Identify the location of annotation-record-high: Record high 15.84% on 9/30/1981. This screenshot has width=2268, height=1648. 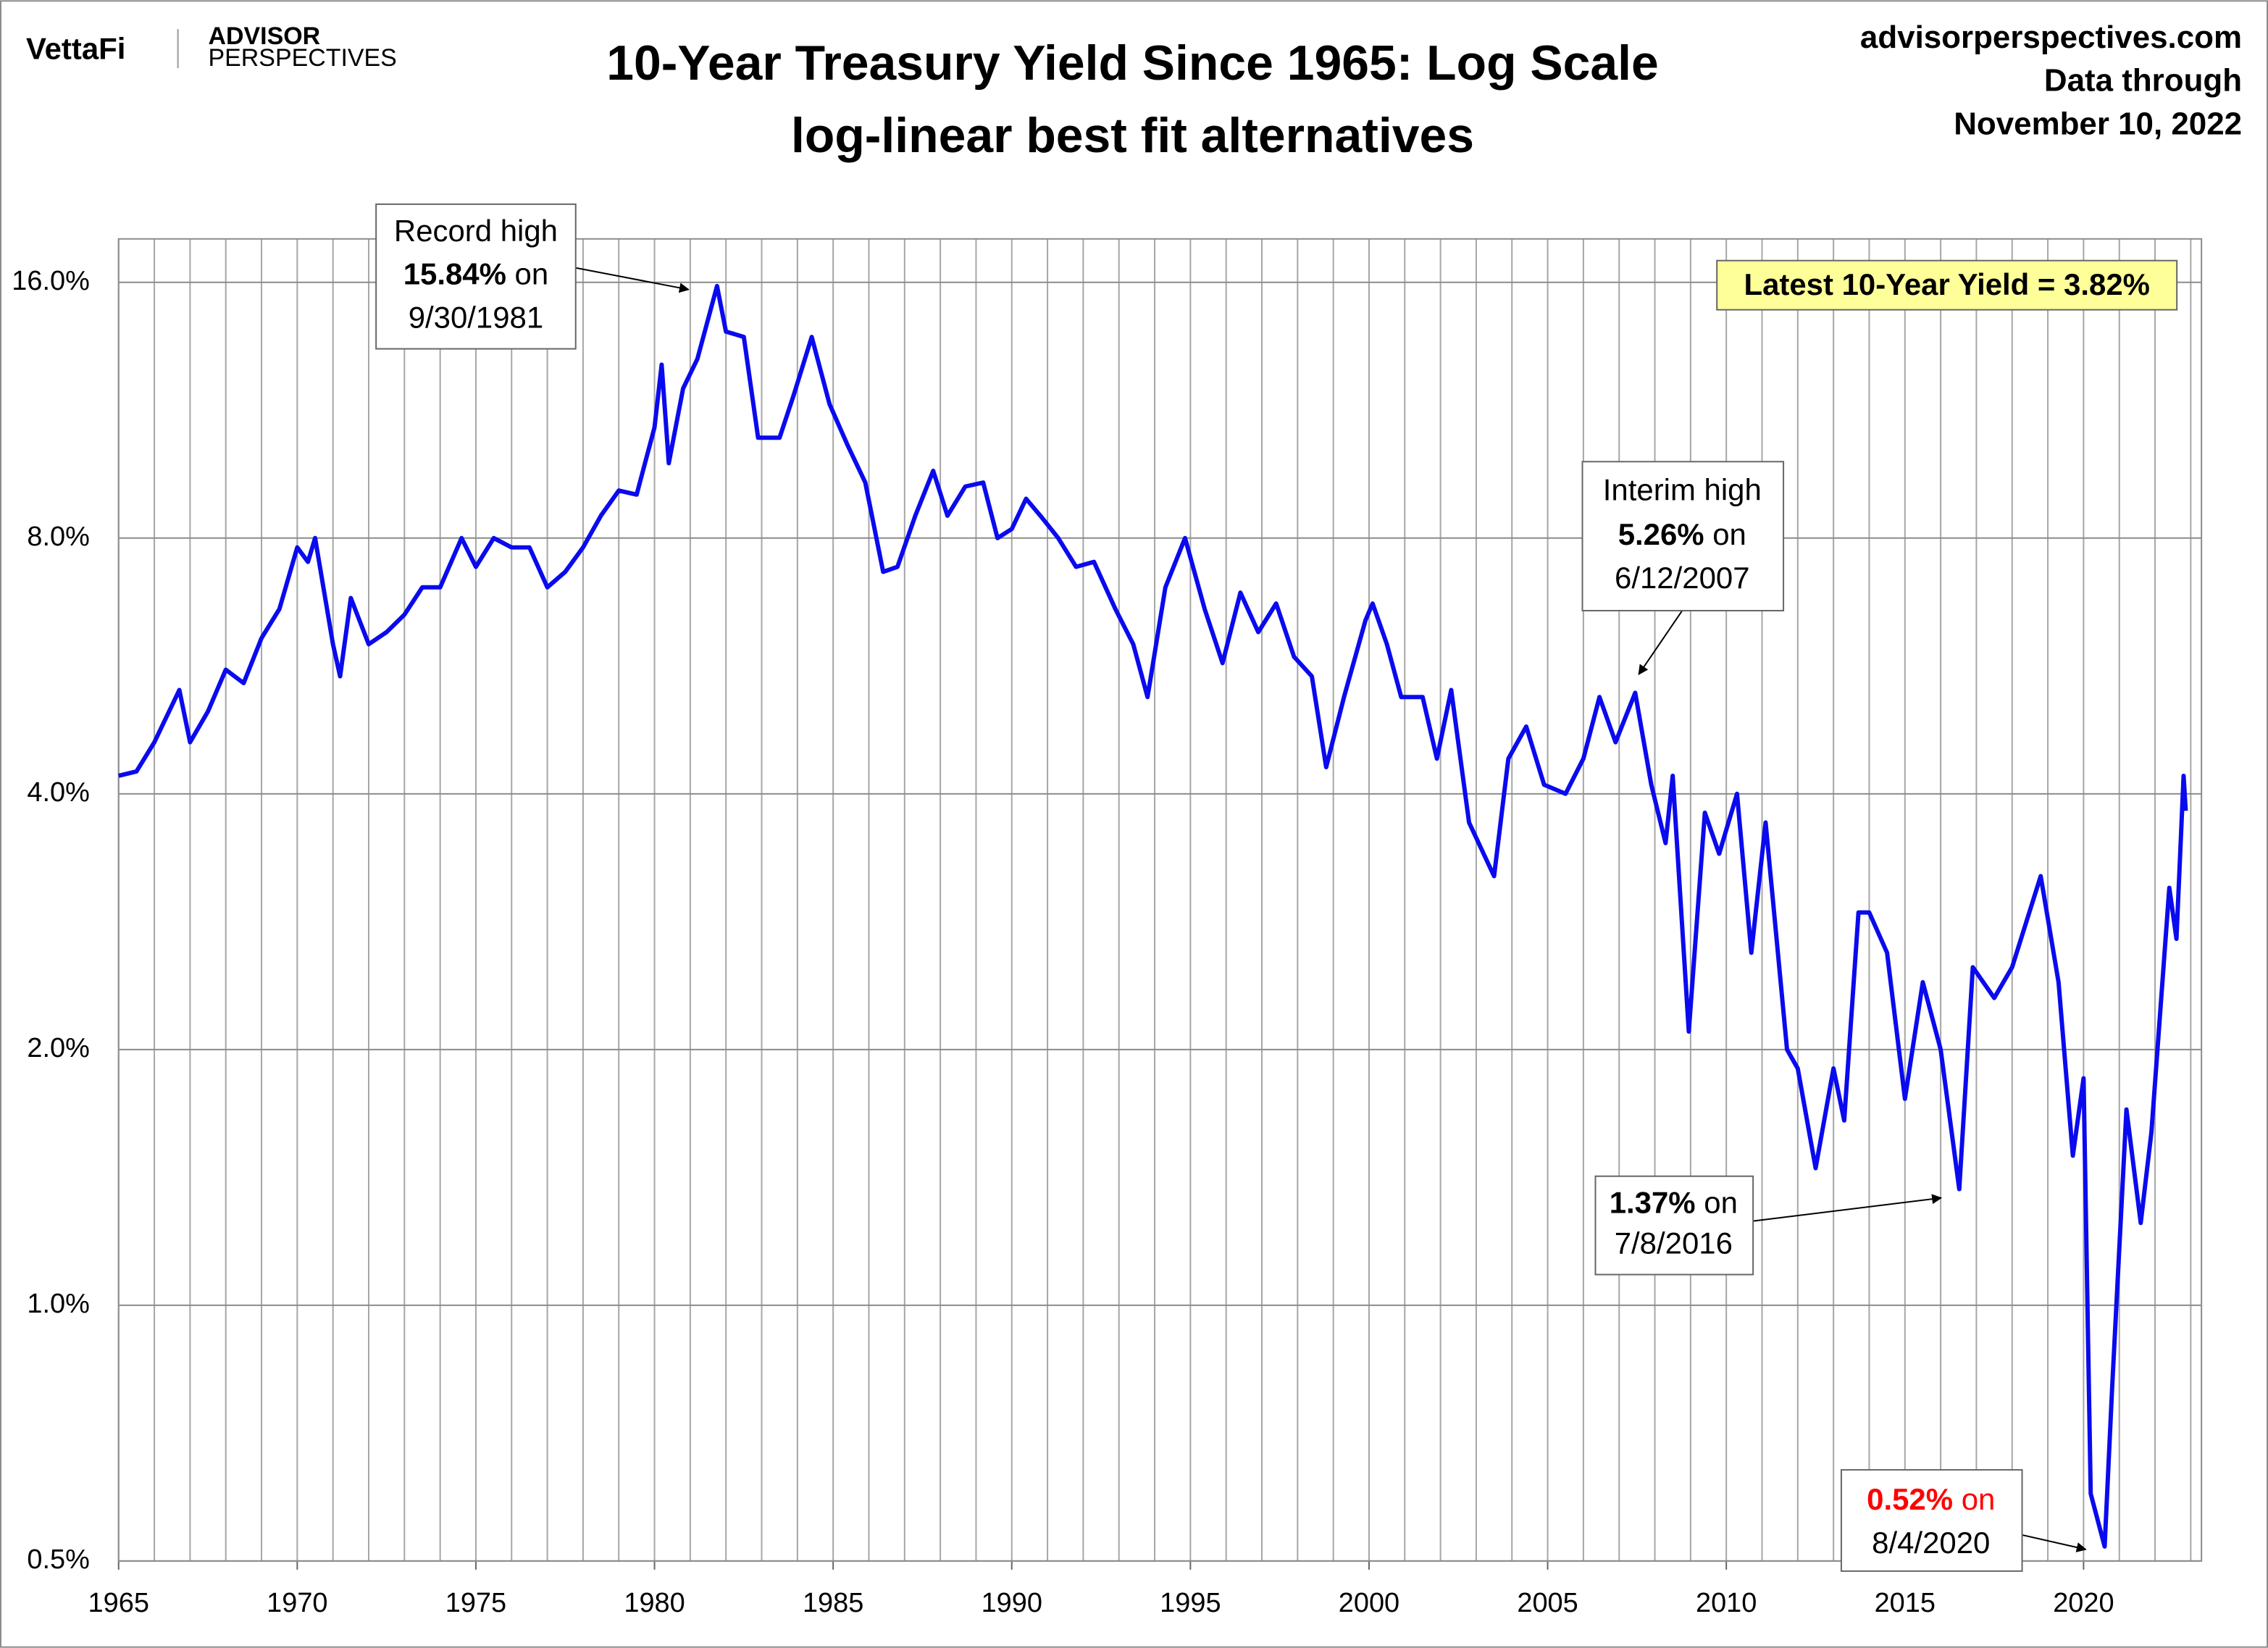
(533, 276).